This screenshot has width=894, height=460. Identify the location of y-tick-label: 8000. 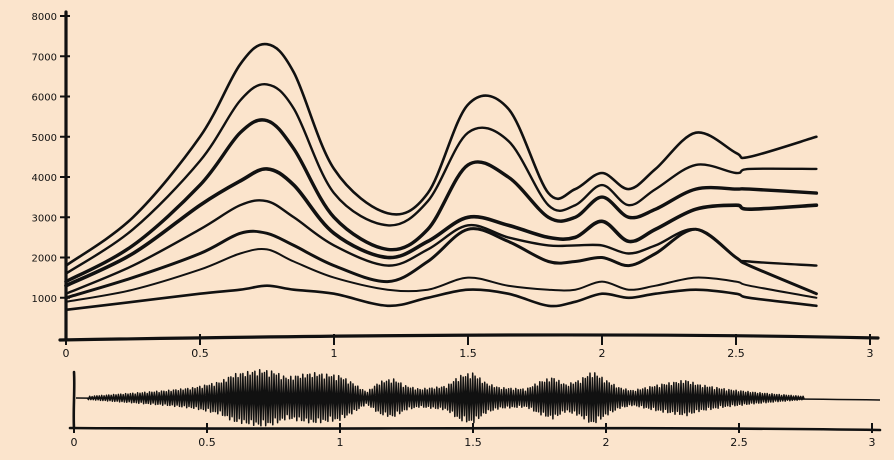
(44, 17).